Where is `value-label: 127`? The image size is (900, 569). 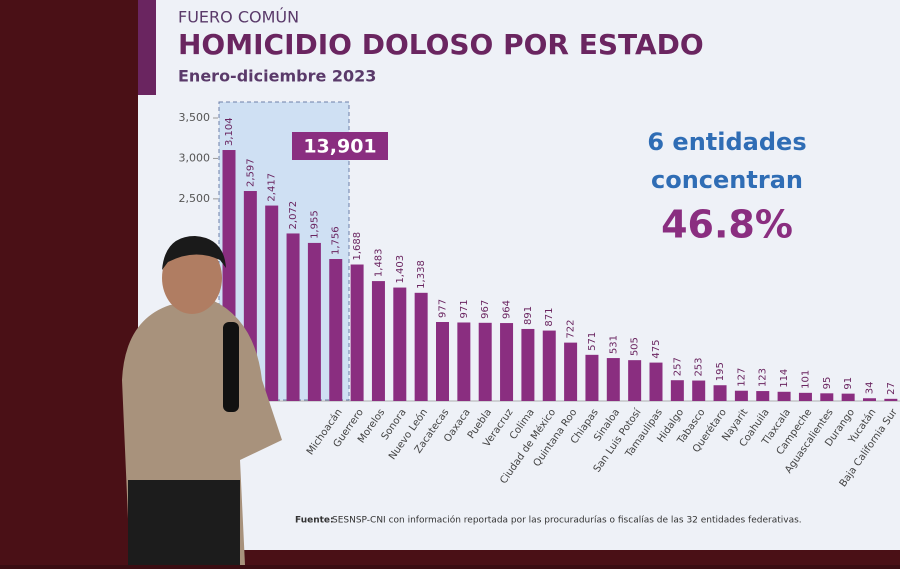 value-label: 127 is located at coordinates (741, 377).